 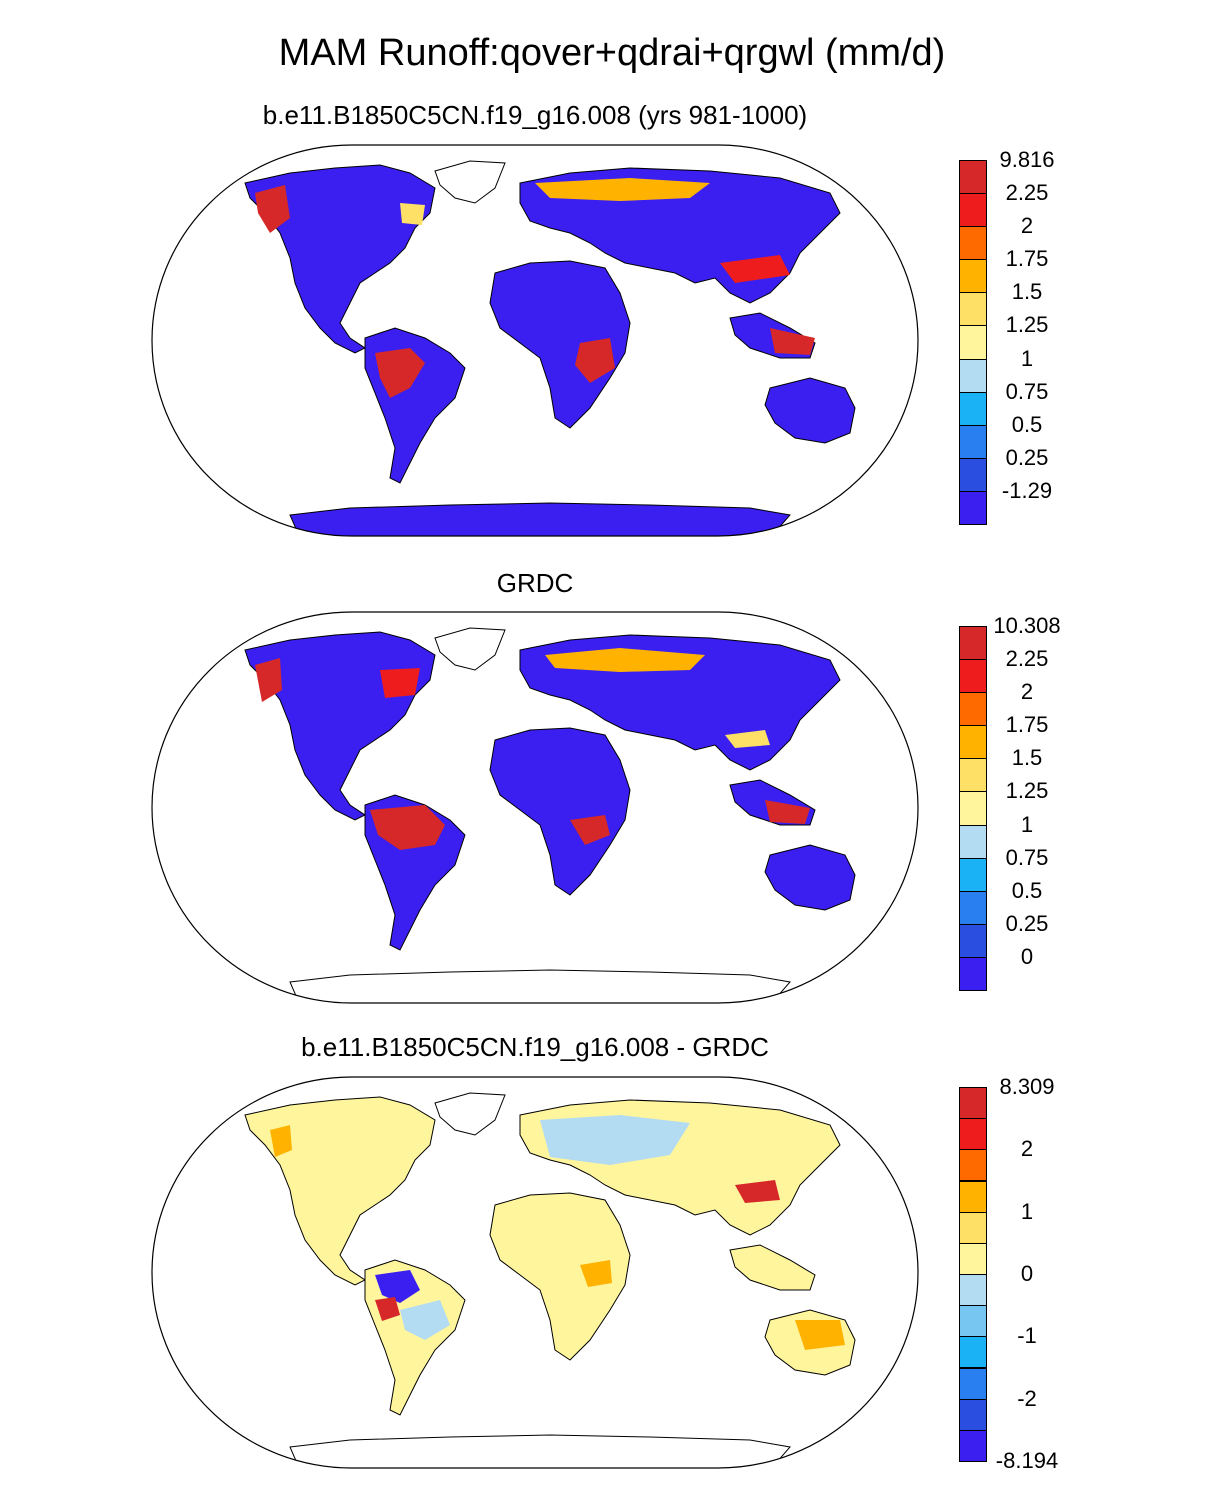 I want to click on panel-2-title: GRDC, so click(x=535, y=583).